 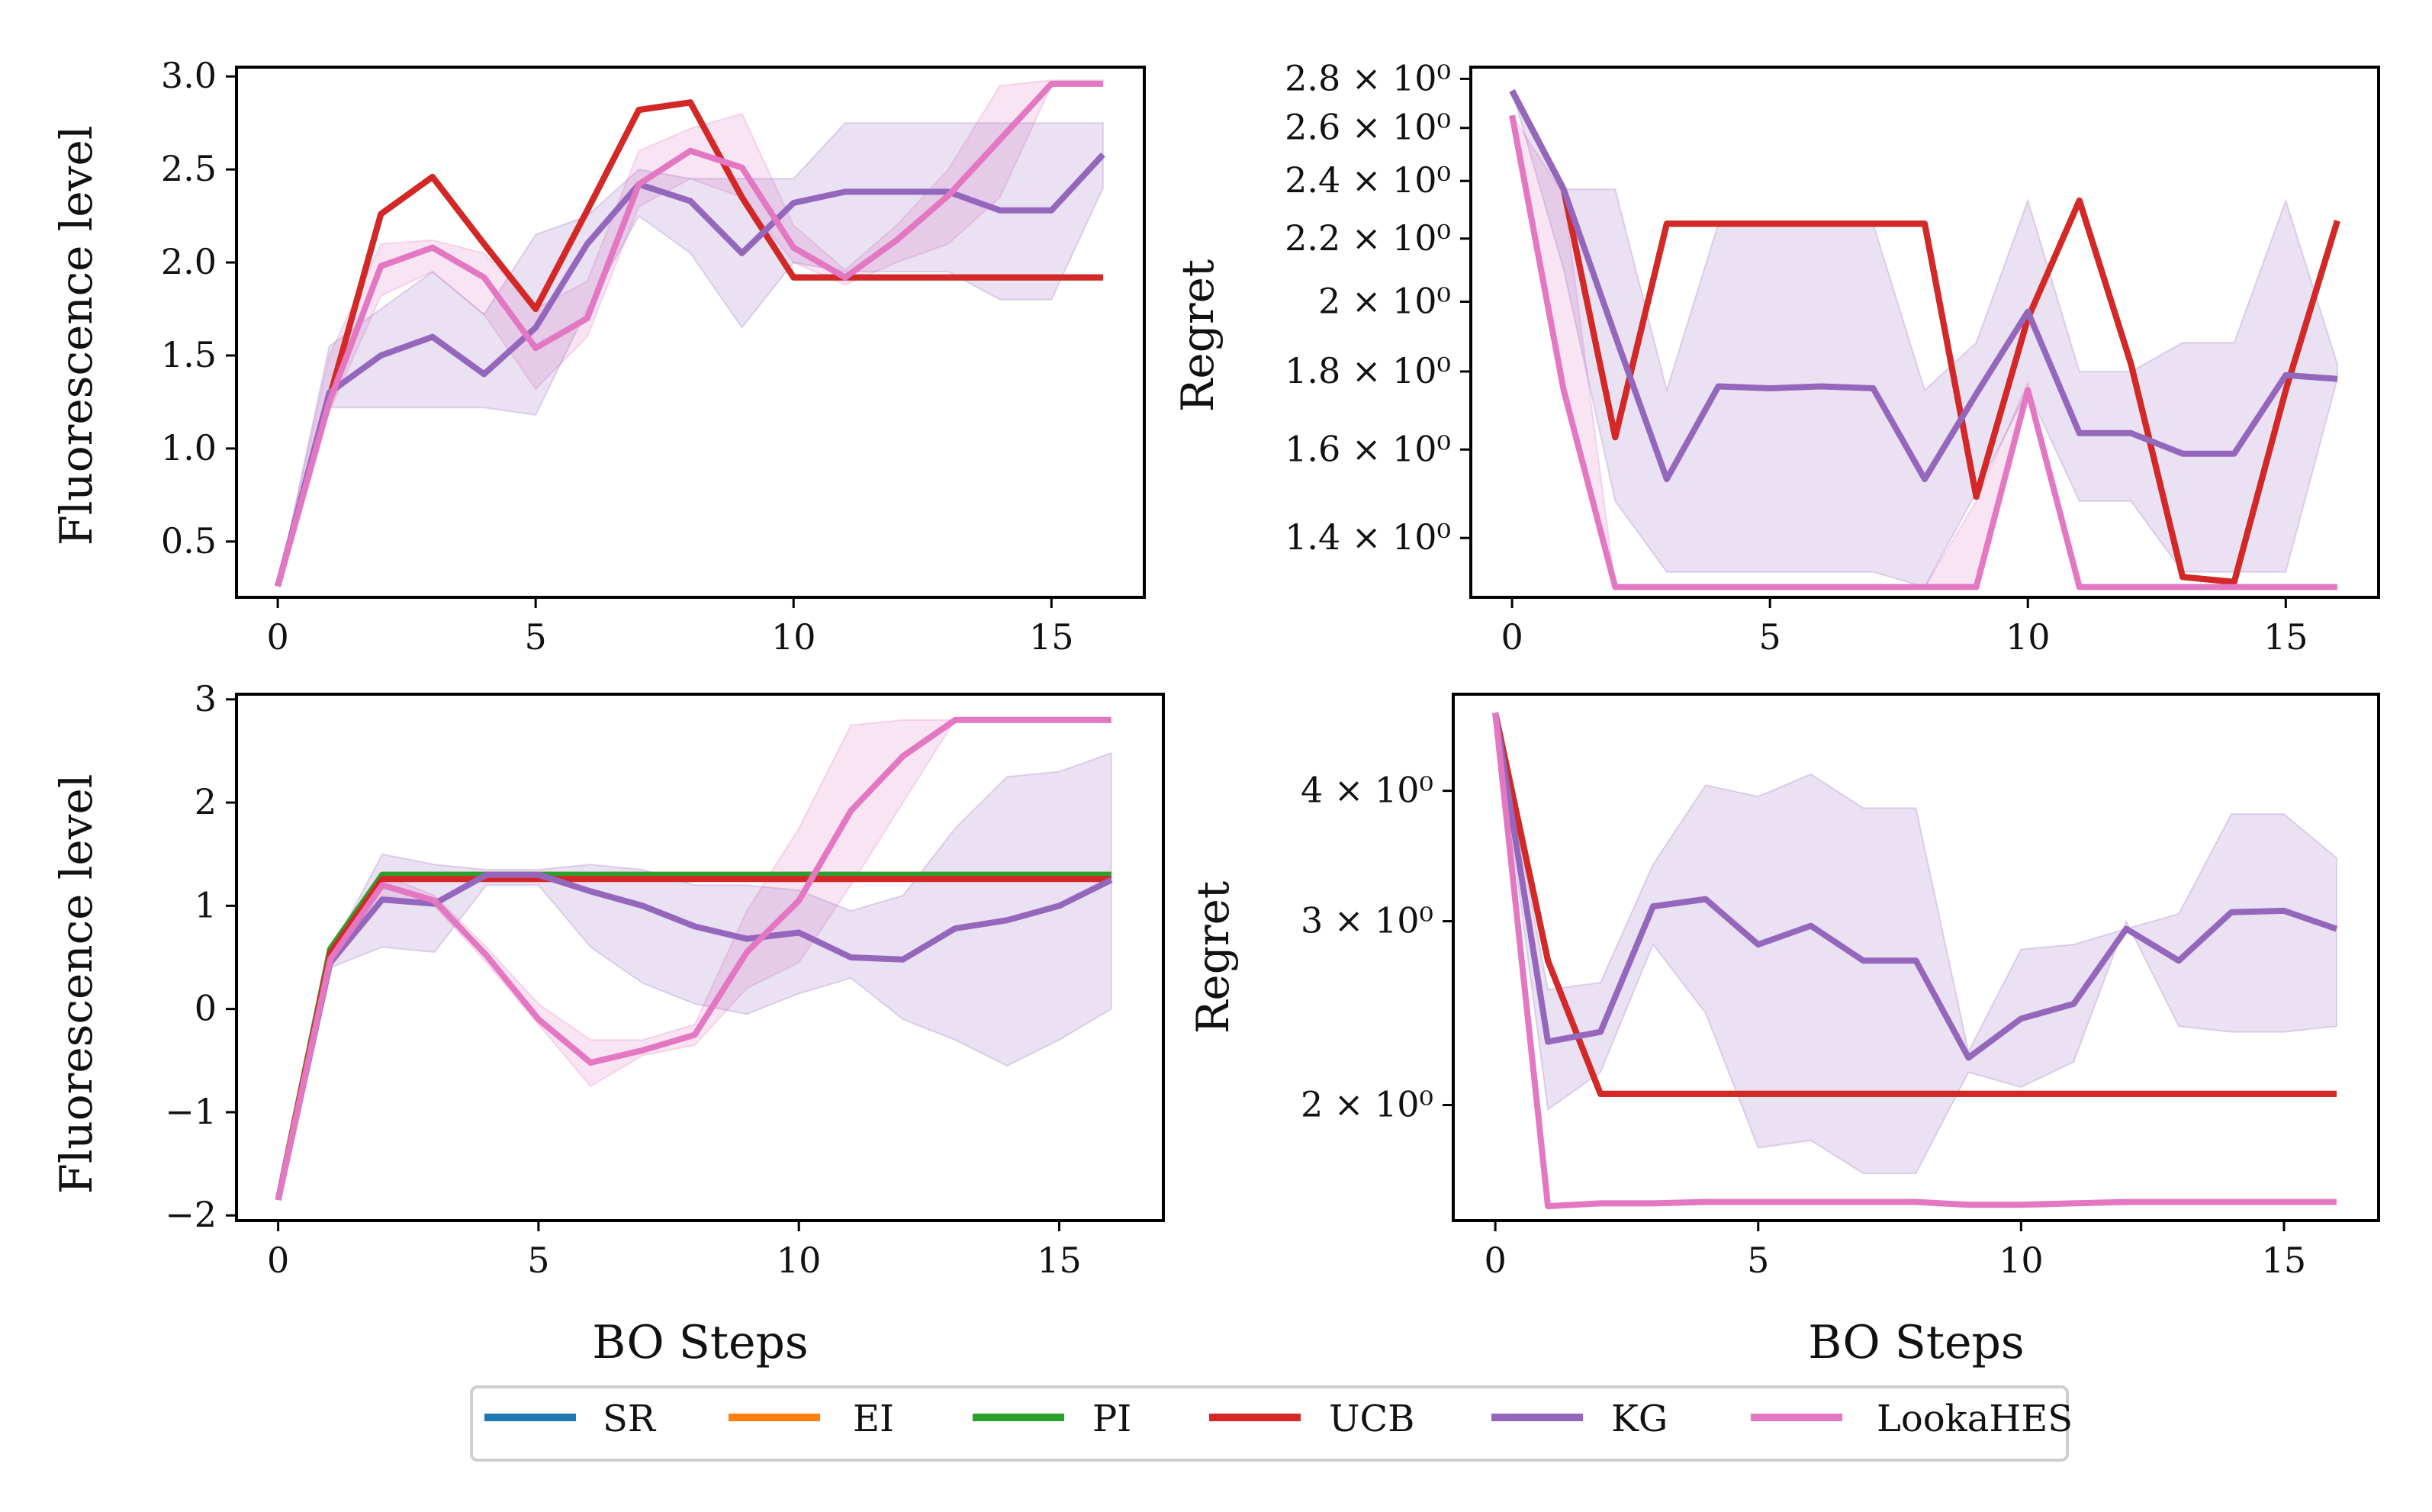 What do you see at coordinates (1579, 1419) in the screenshot?
I see `legend-item-kg: KG` at bounding box center [1579, 1419].